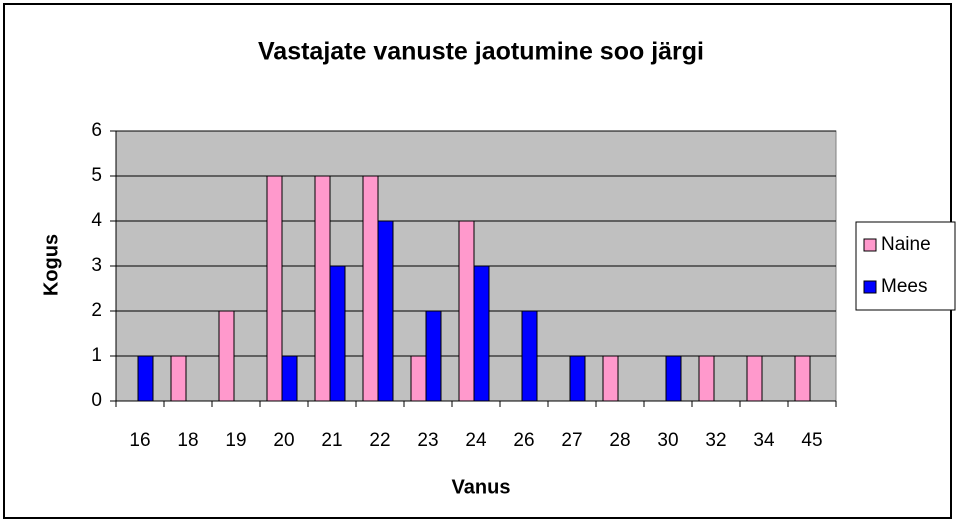  Describe the element at coordinates (476, 440) in the screenshot. I see `x-tick-label: 24` at that location.